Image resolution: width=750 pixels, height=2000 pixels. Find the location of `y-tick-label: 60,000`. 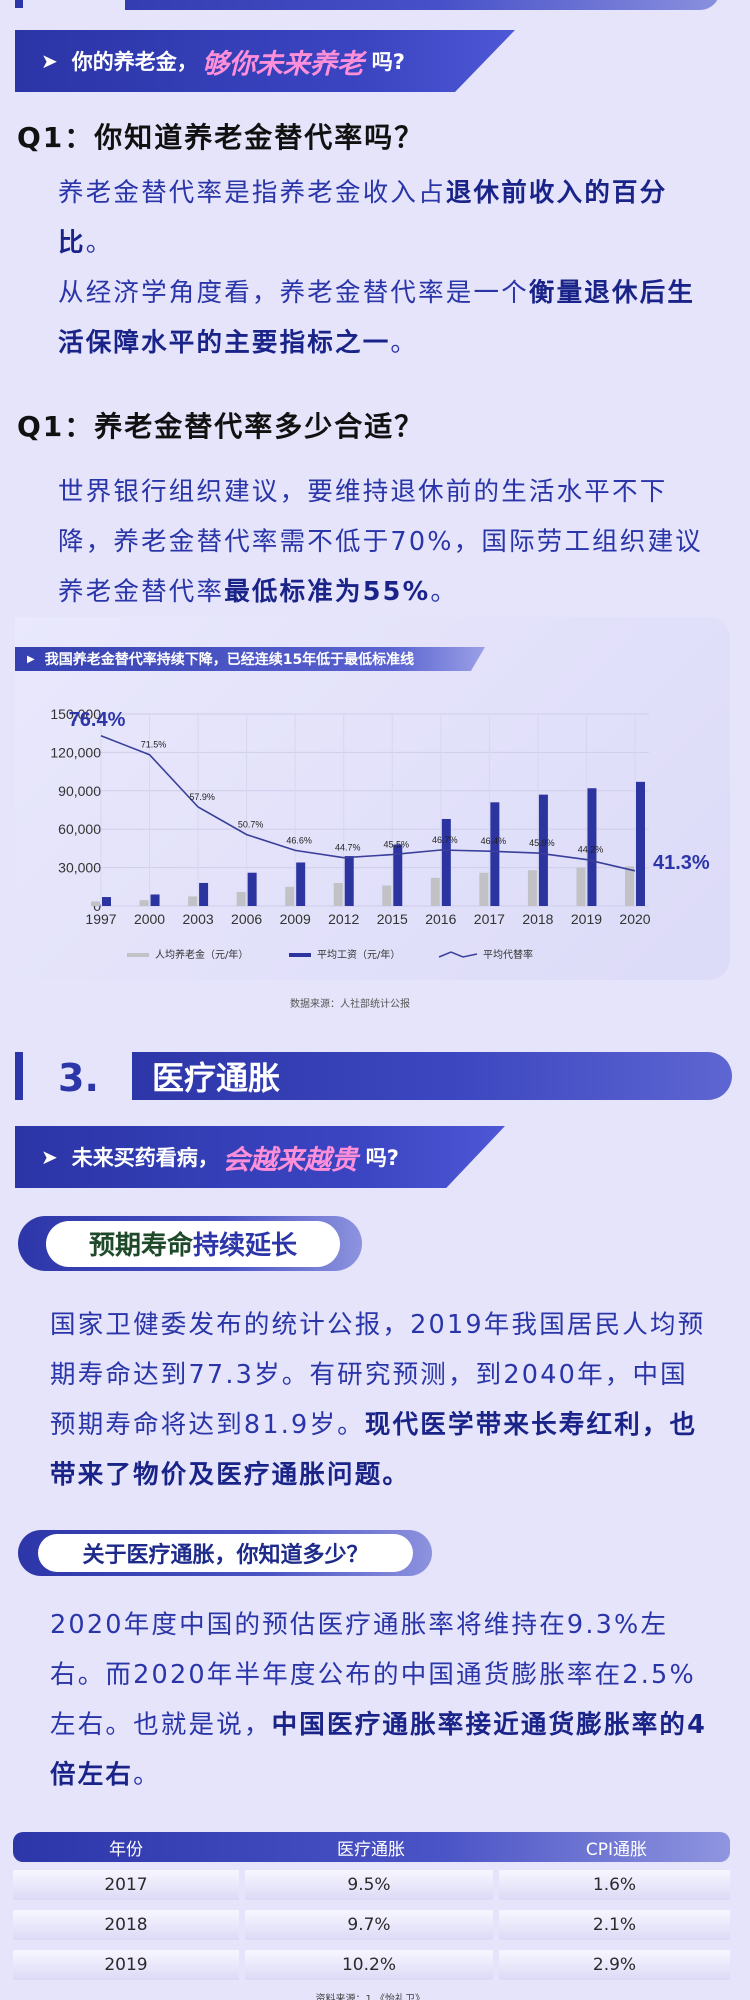

y-tick-label: 60,000 is located at coordinates (79, 829).